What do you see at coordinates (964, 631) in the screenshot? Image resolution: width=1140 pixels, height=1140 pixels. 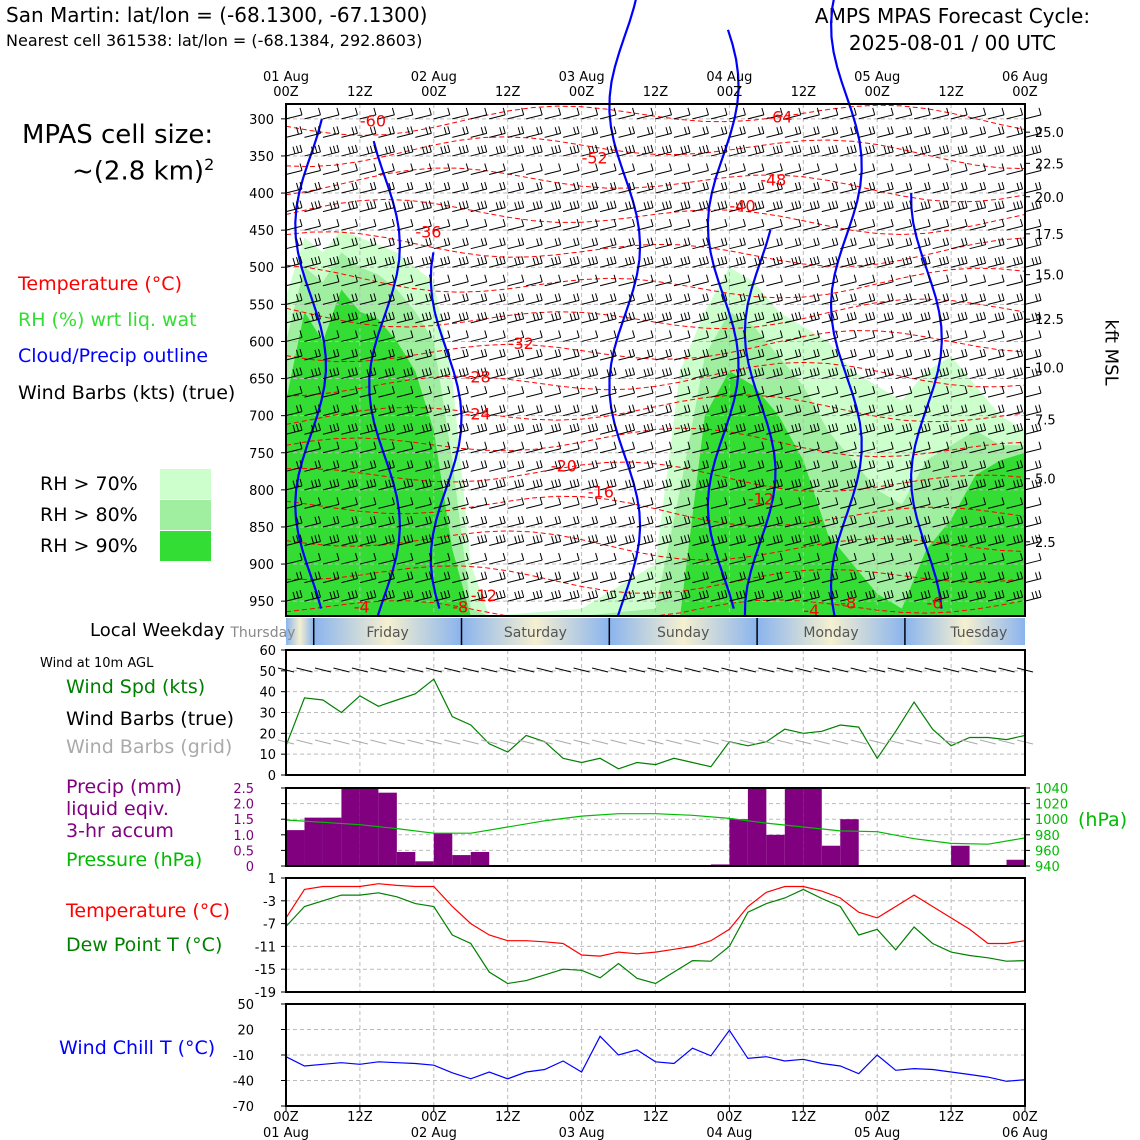 I see `weekday-segment` at bounding box center [964, 631].